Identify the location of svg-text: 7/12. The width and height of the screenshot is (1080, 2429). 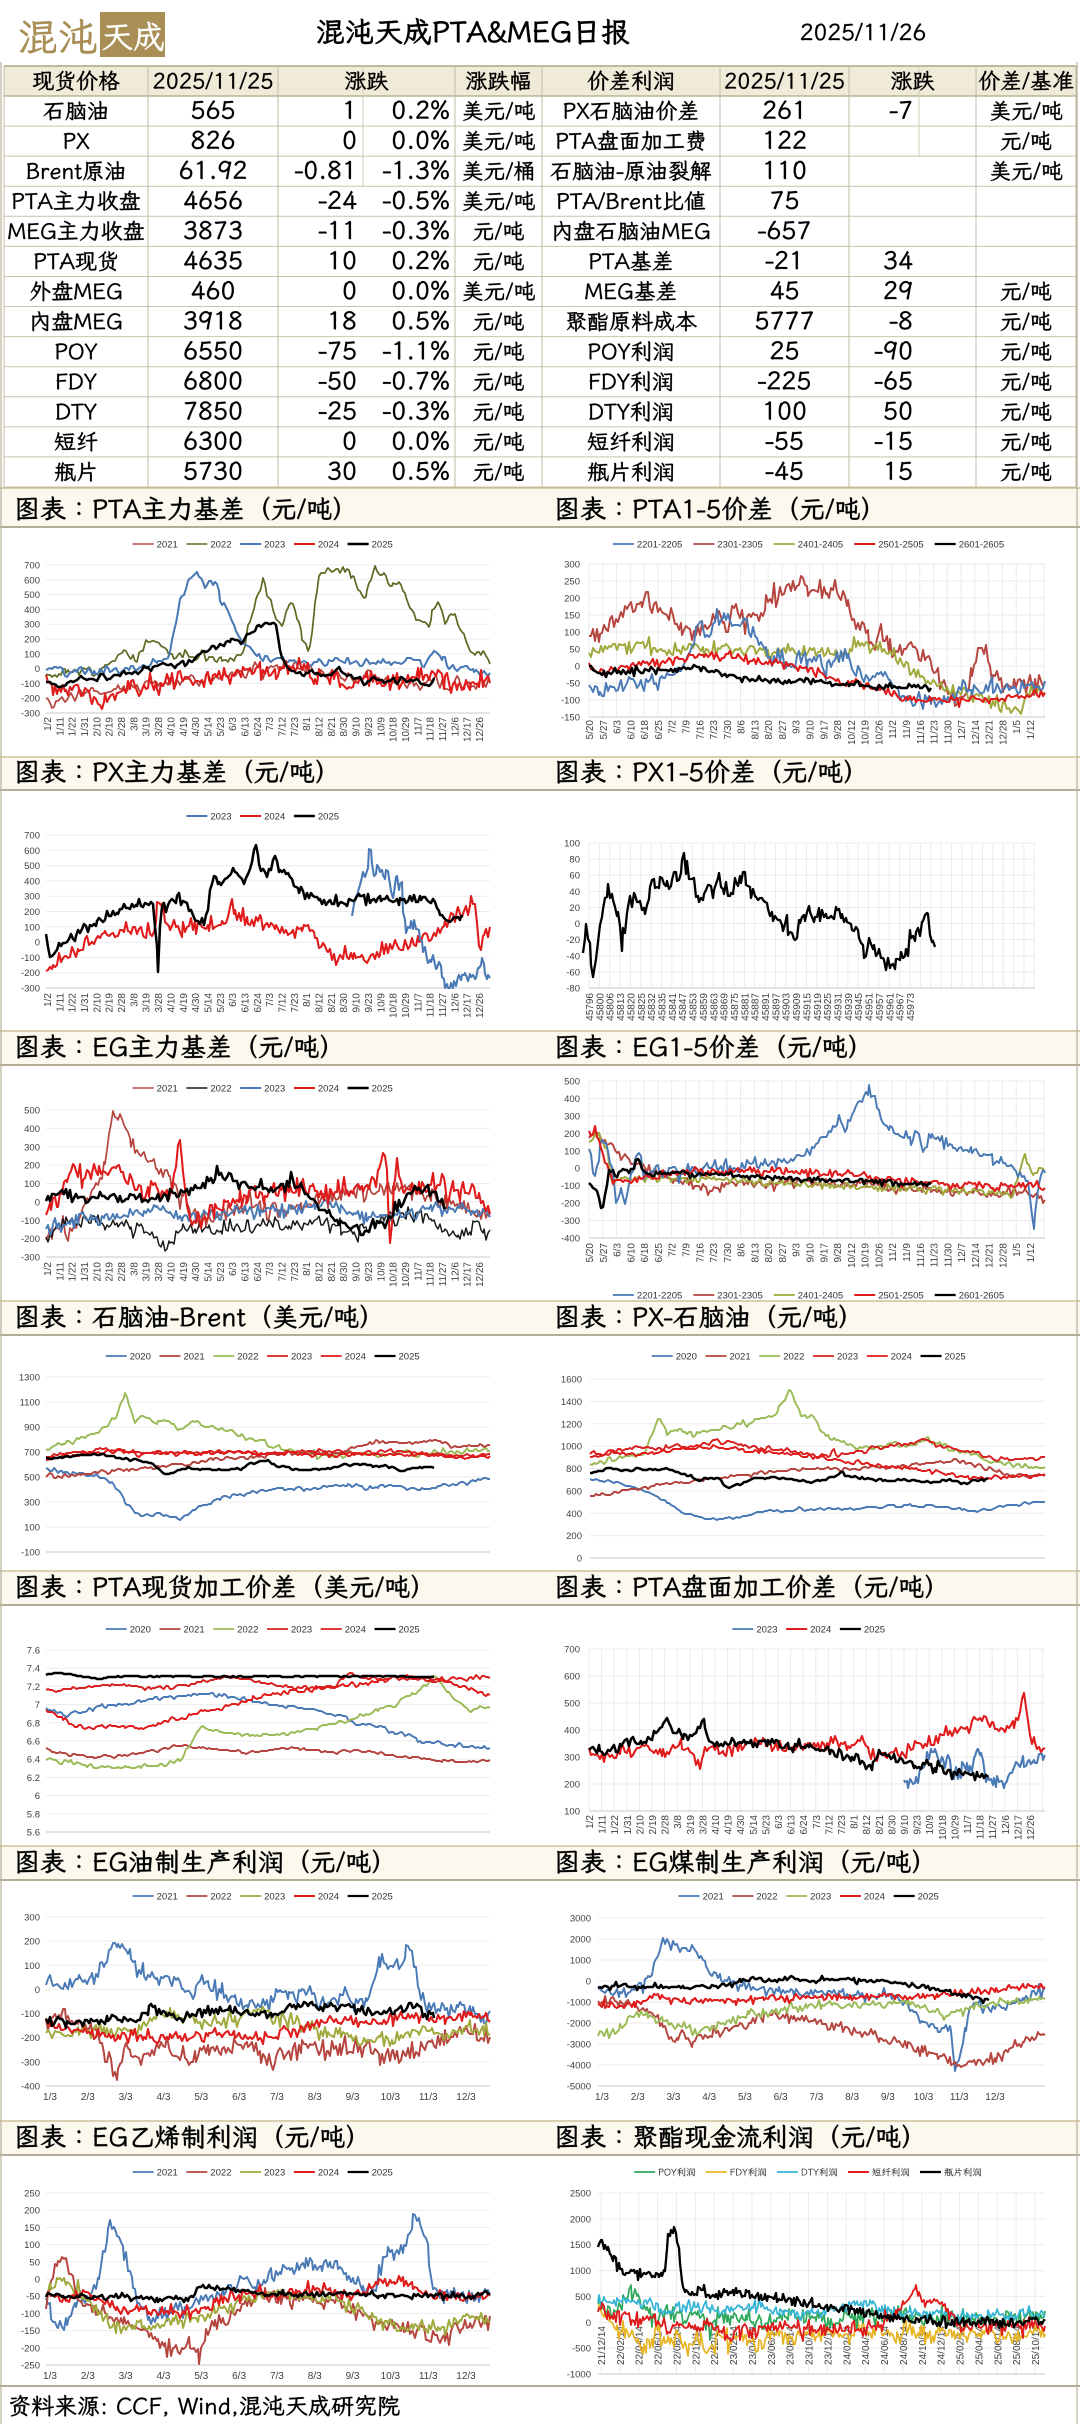
(283, 727).